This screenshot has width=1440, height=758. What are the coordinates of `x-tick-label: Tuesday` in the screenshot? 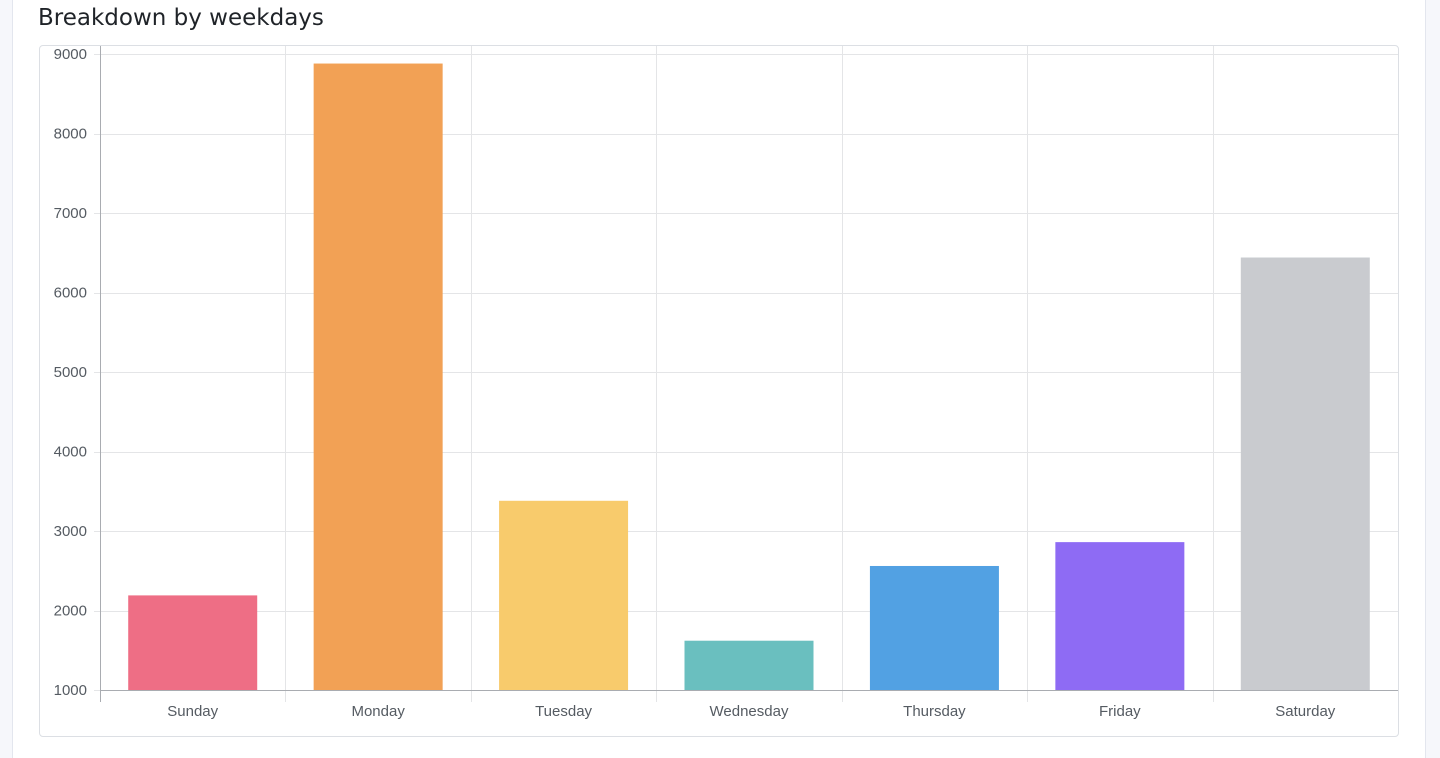 It's located at (563, 711).